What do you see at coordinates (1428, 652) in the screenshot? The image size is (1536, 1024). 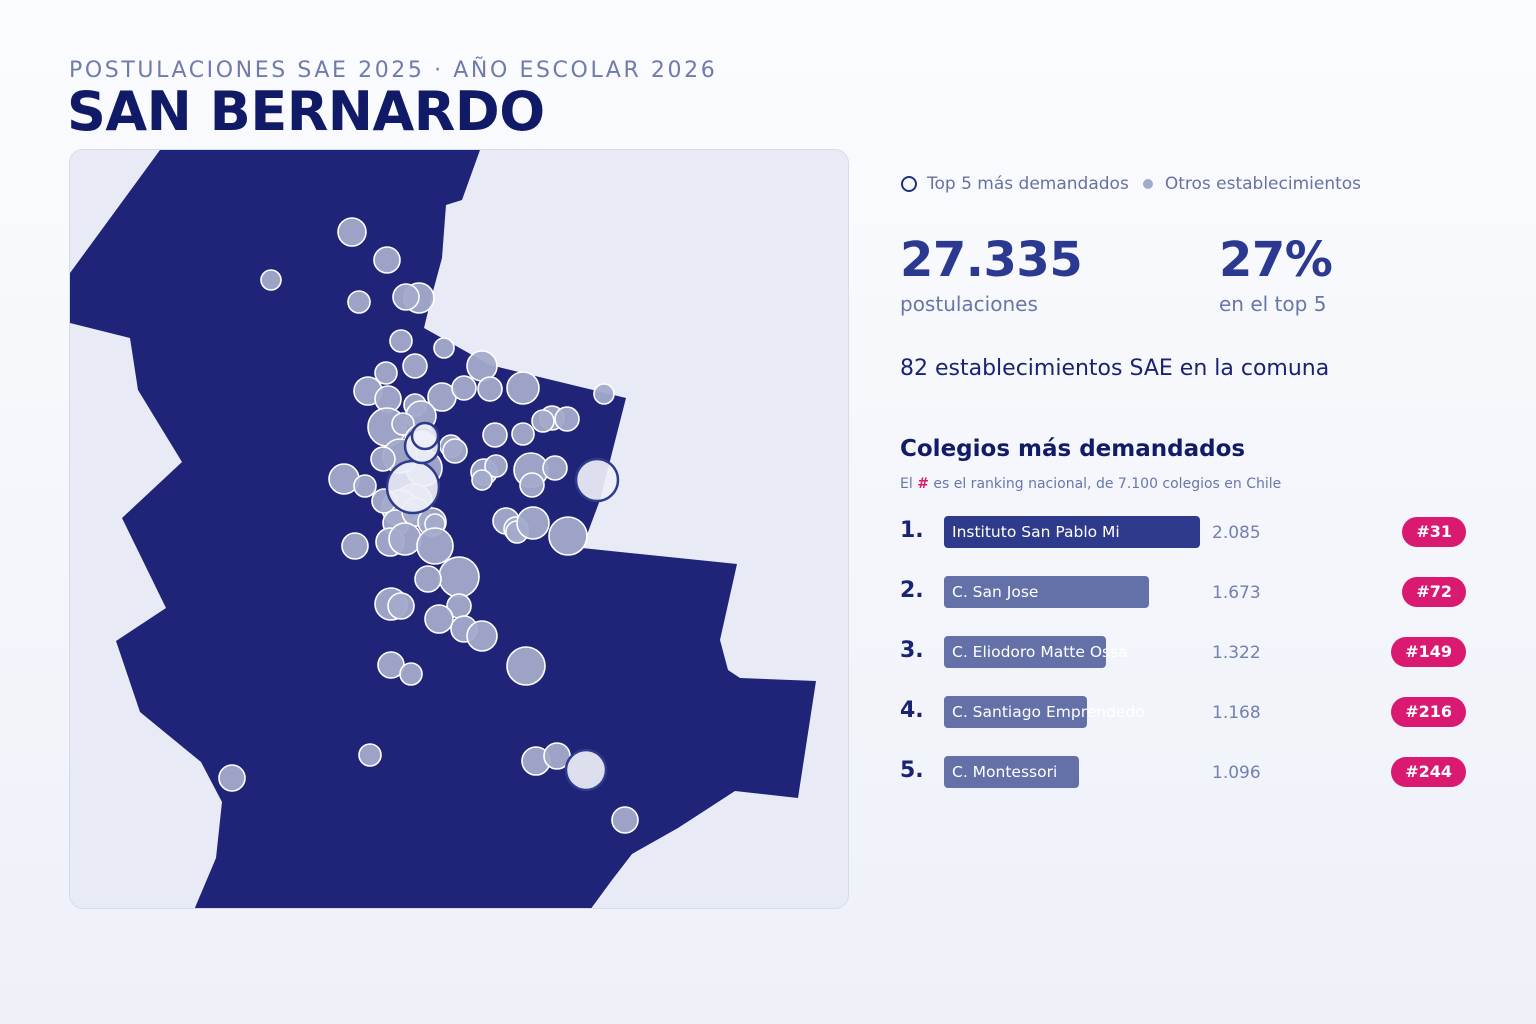 I see `national-rank-badge: #149` at bounding box center [1428, 652].